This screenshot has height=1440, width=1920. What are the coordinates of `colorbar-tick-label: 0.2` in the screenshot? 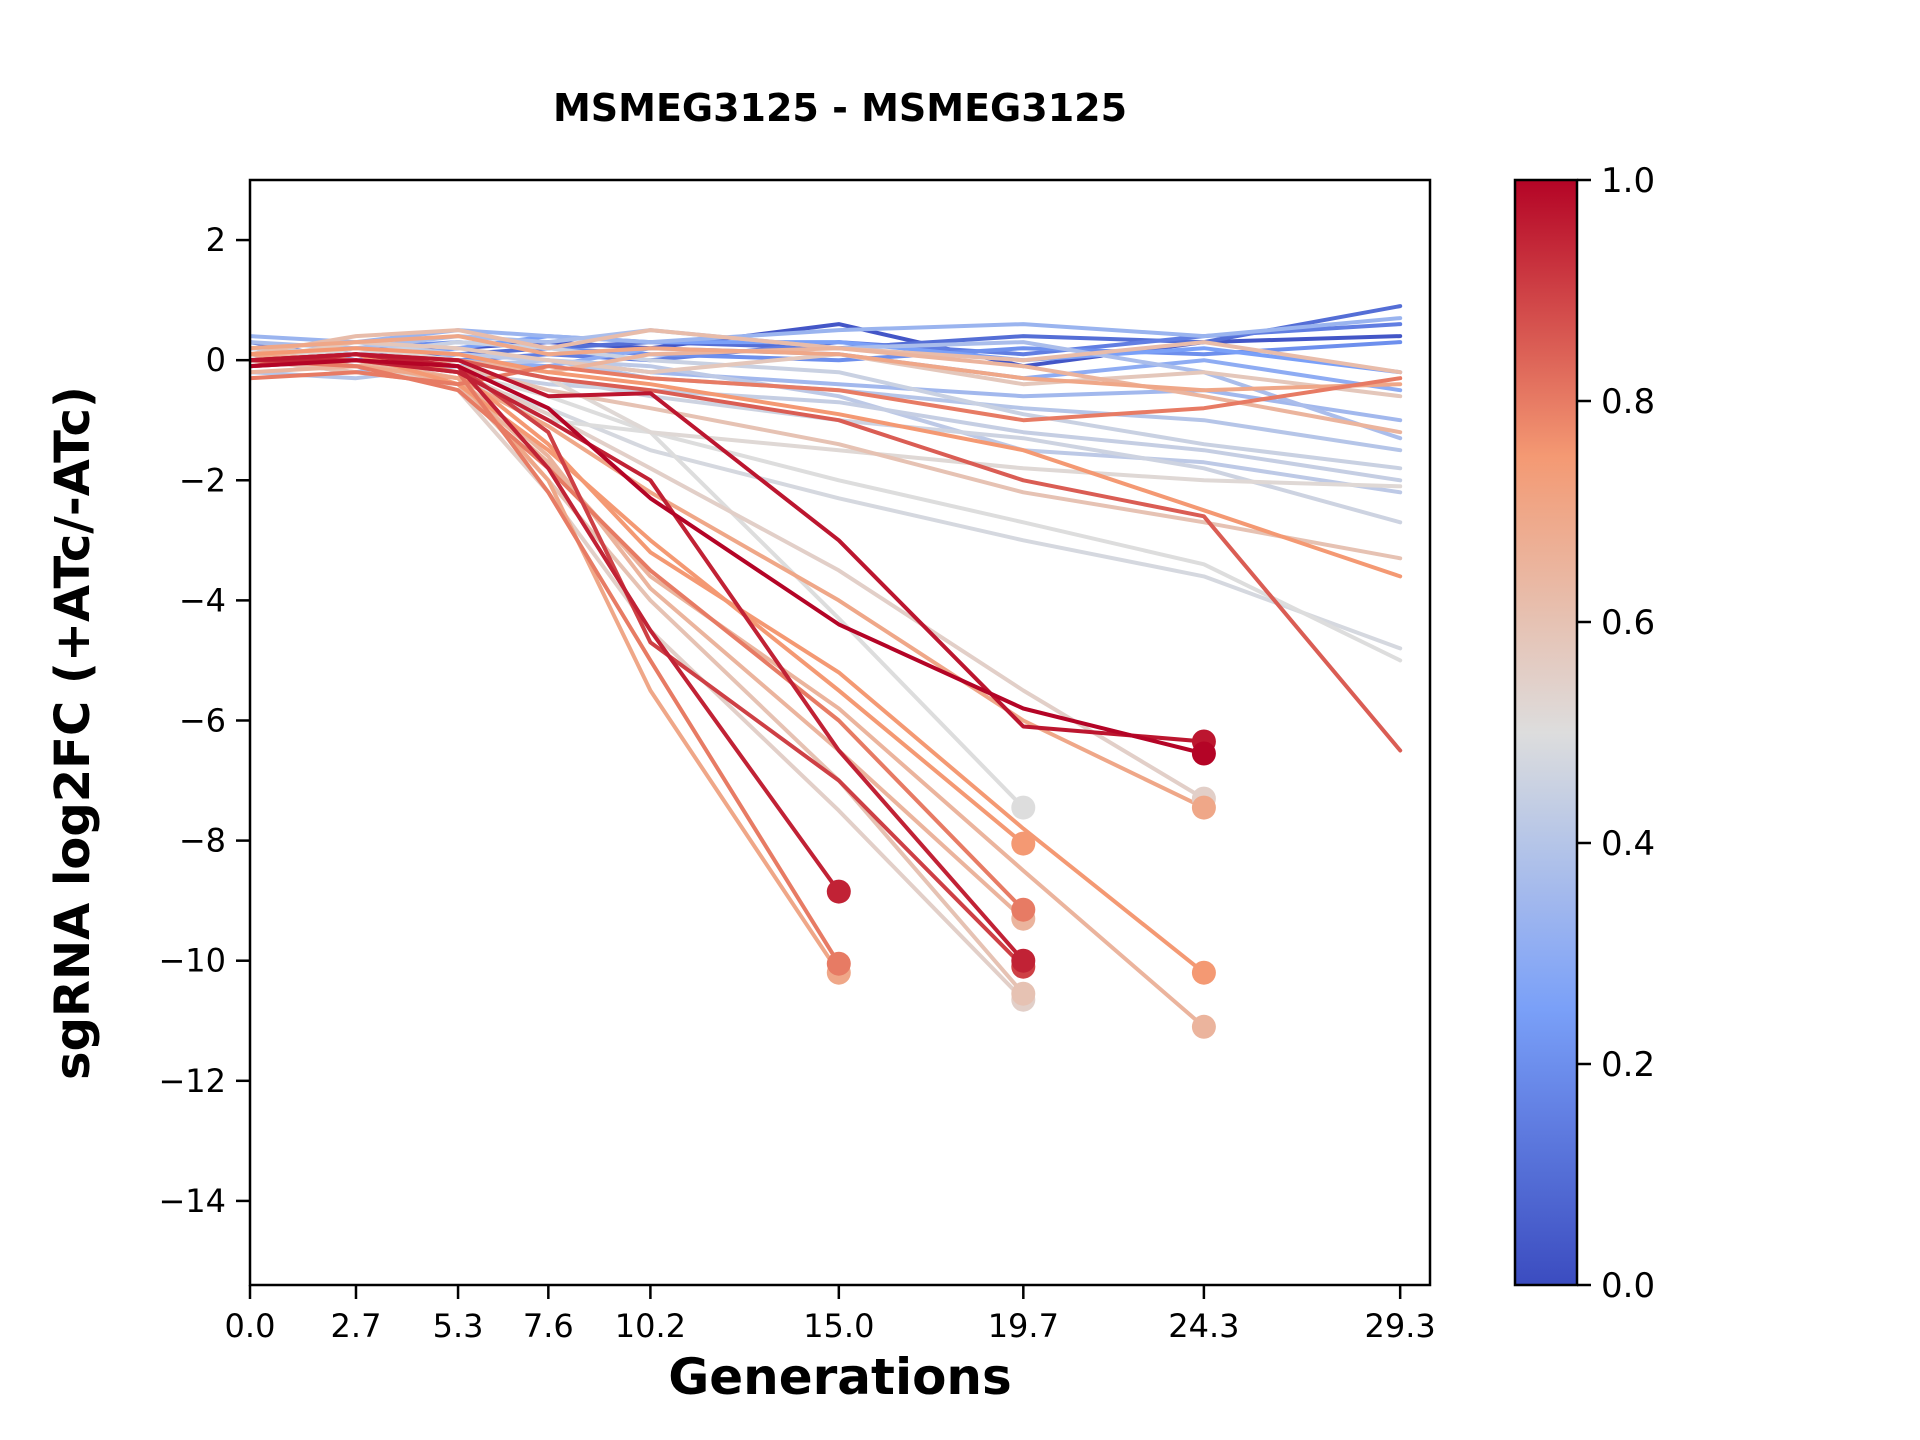 It's located at (1628, 1065).